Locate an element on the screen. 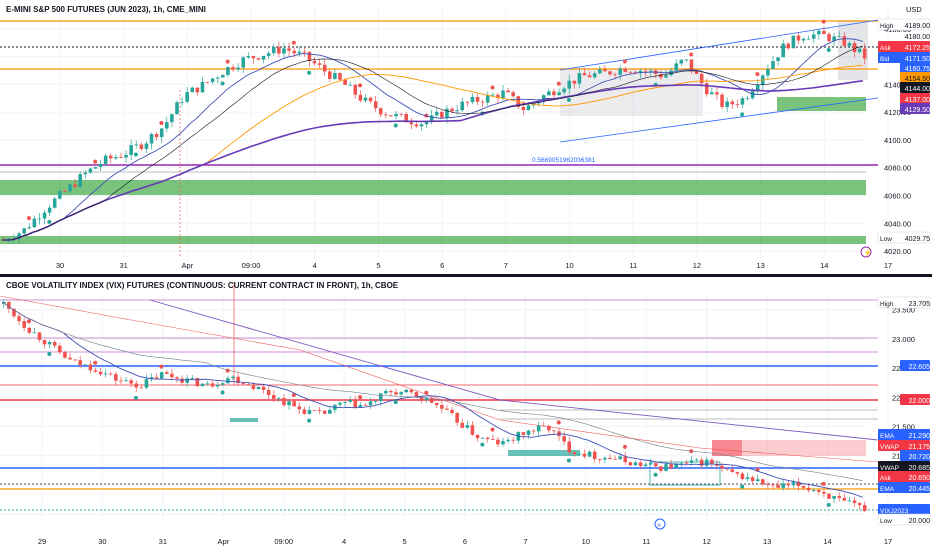  supply-zone-core is located at coordinates (727, 448).